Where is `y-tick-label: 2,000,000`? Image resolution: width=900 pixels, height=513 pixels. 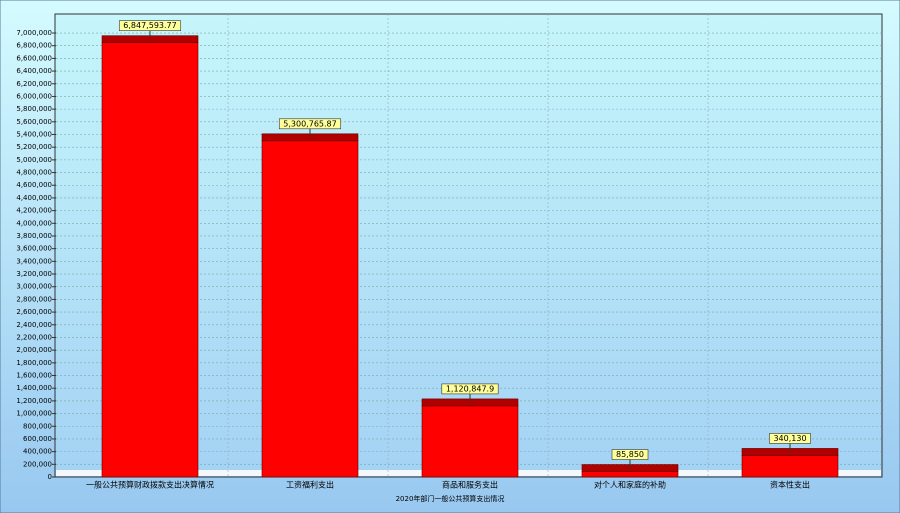 y-tick-label: 2,000,000 is located at coordinates (34, 350).